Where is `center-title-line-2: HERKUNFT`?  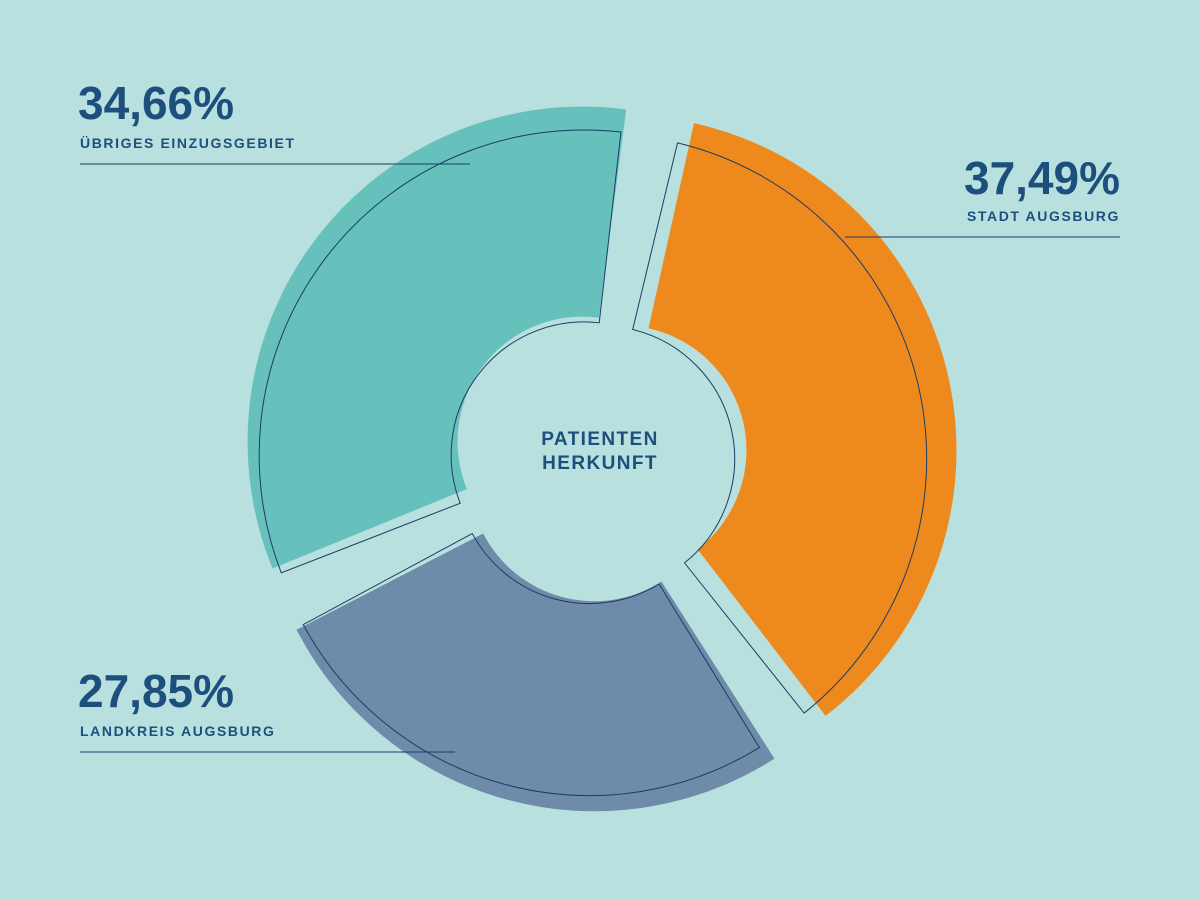
center-title-line-2: HERKUNFT is located at coordinates (600, 463).